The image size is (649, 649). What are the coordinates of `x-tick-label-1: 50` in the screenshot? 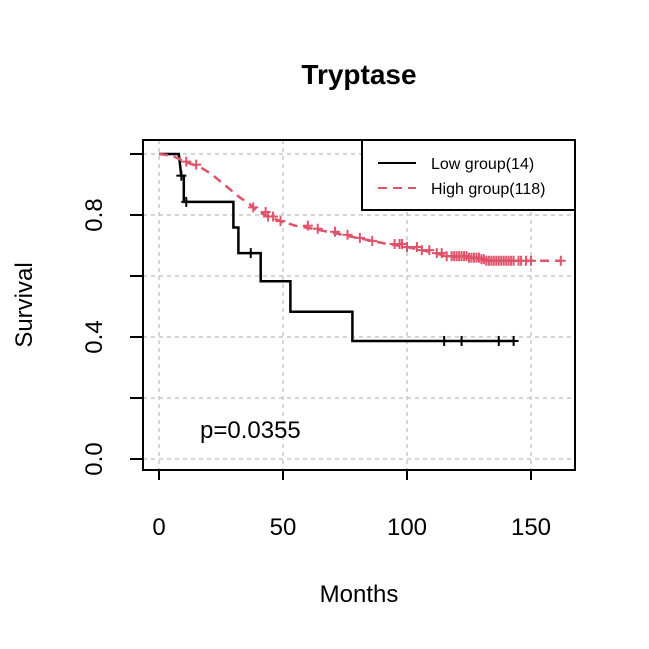 It's located at (283, 527).